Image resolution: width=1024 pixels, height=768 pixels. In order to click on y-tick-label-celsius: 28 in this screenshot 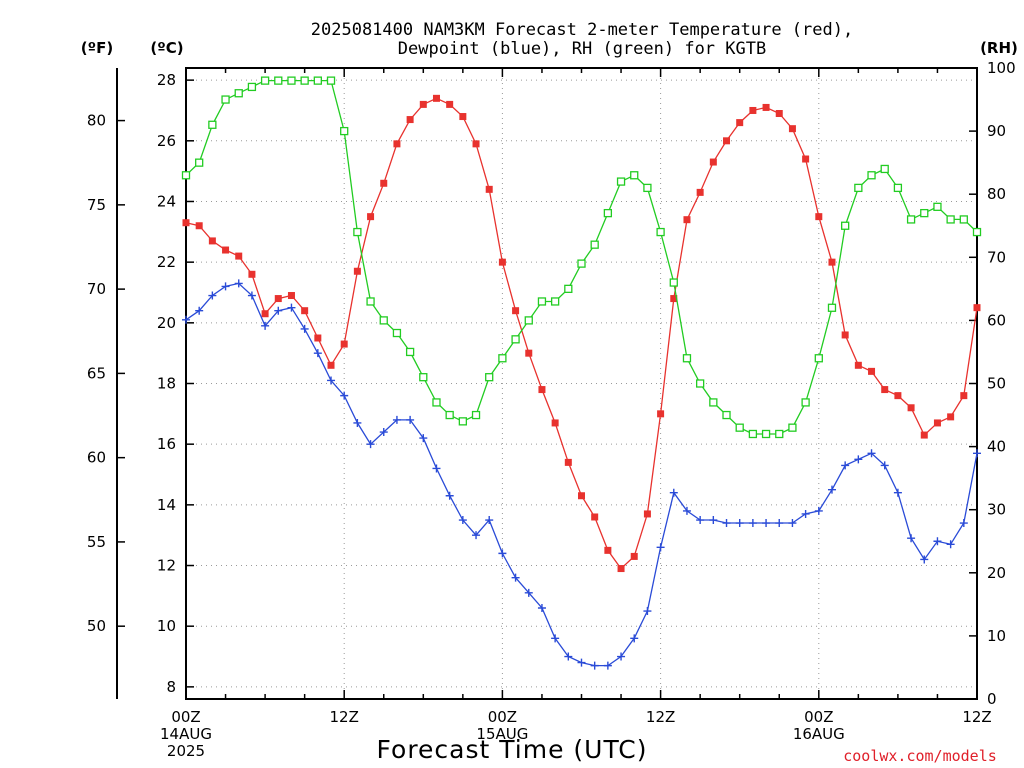, I will do `click(166, 80)`.